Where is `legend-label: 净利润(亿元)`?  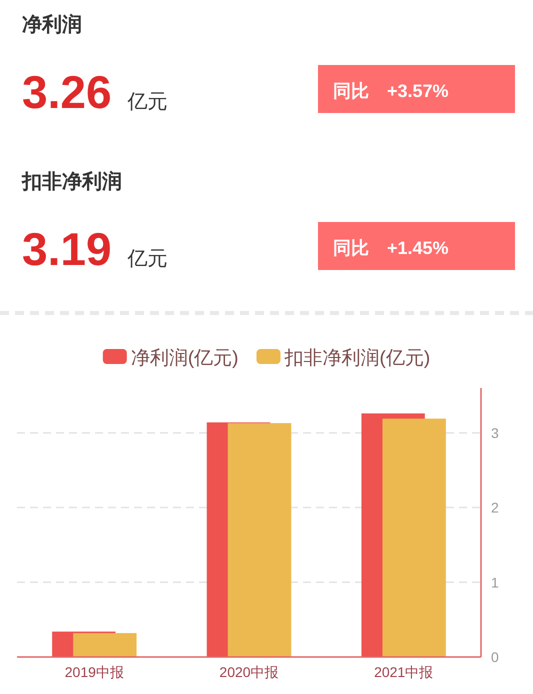
legend-label: 净利润(亿元) is located at coordinates (184, 358).